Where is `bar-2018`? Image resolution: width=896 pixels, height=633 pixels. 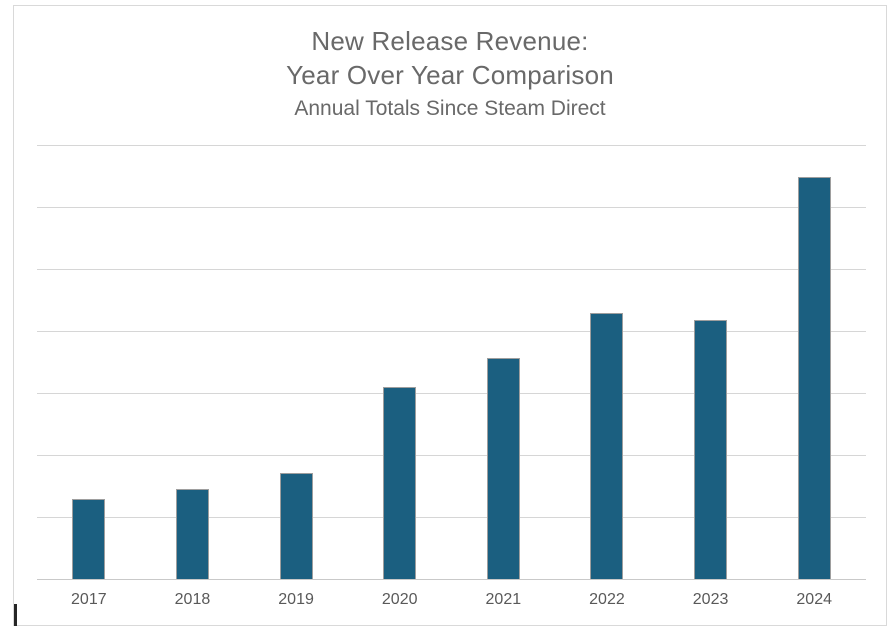
bar-2018 is located at coordinates (192, 534).